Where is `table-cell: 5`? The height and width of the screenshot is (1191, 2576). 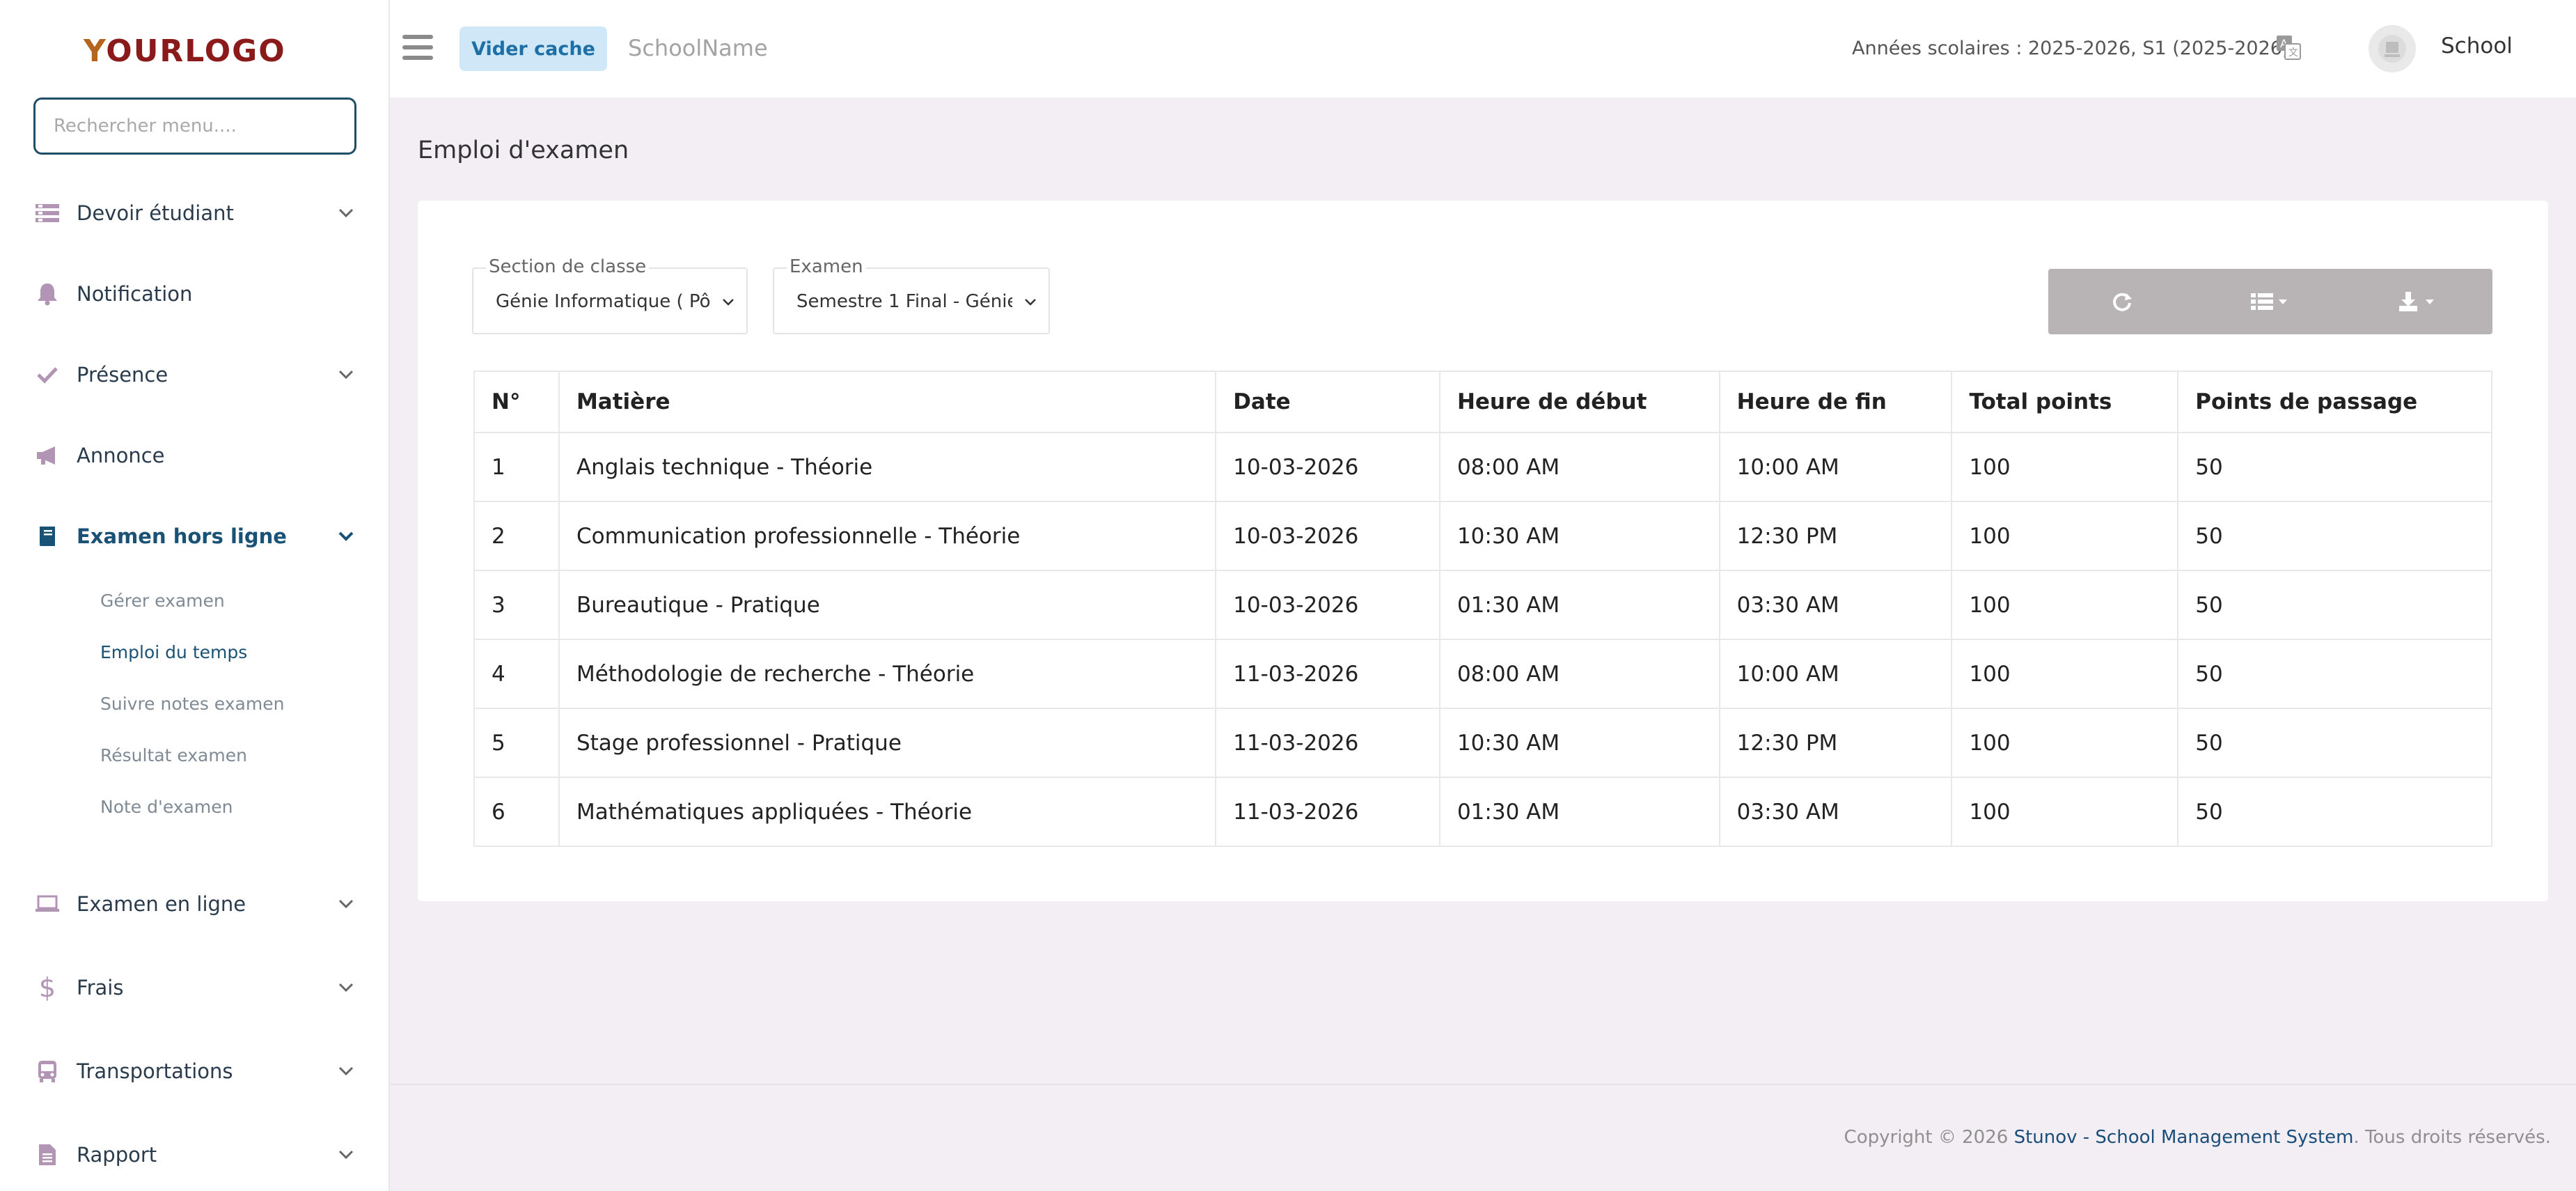 table-cell: 5 is located at coordinates (516, 743).